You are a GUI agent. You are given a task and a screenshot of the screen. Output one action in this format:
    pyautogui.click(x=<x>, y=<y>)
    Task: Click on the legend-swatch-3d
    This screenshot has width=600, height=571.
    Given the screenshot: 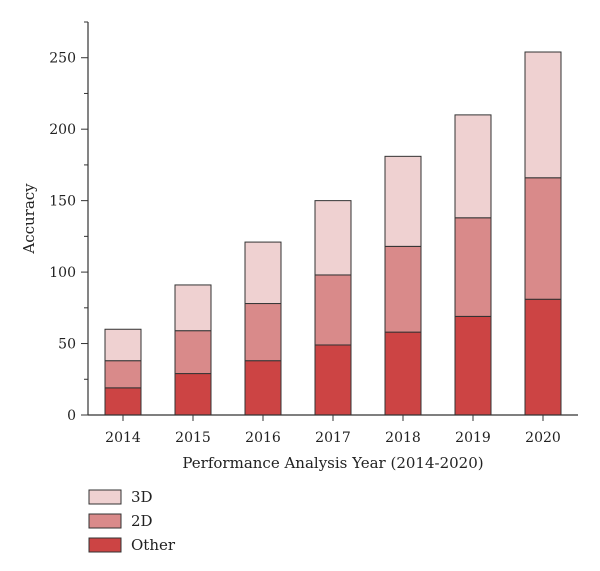 What is the action you would take?
    pyautogui.click(x=105, y=497)
    